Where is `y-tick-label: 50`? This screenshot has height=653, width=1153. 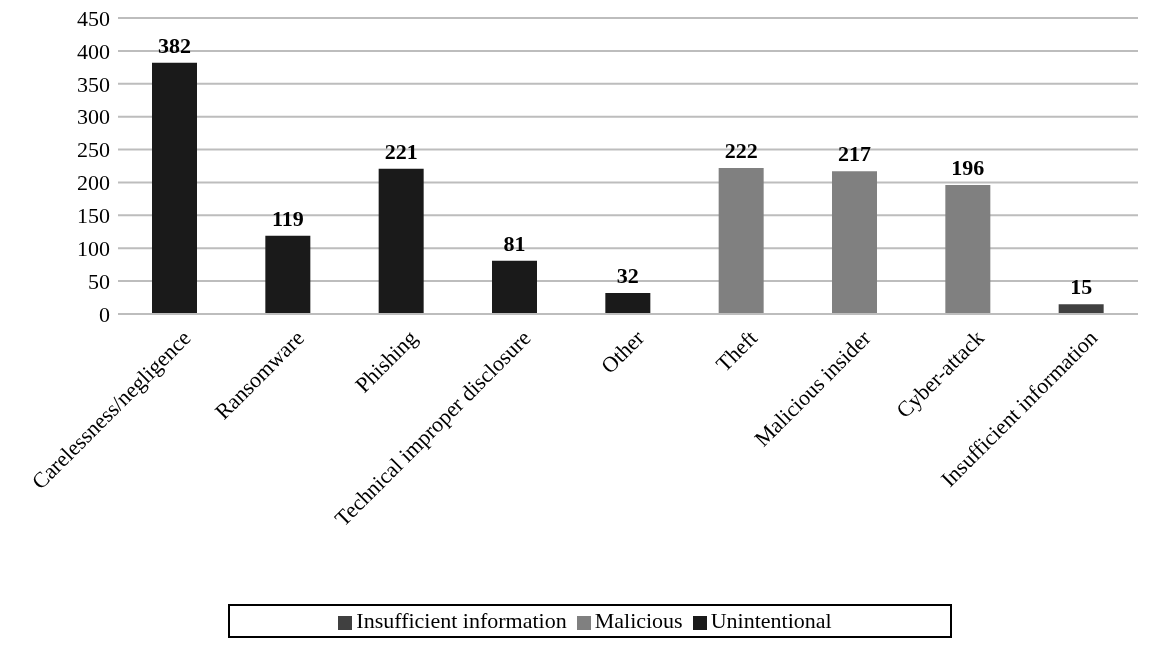 y-tick-label: 50 is located at coordinates (99, 281).